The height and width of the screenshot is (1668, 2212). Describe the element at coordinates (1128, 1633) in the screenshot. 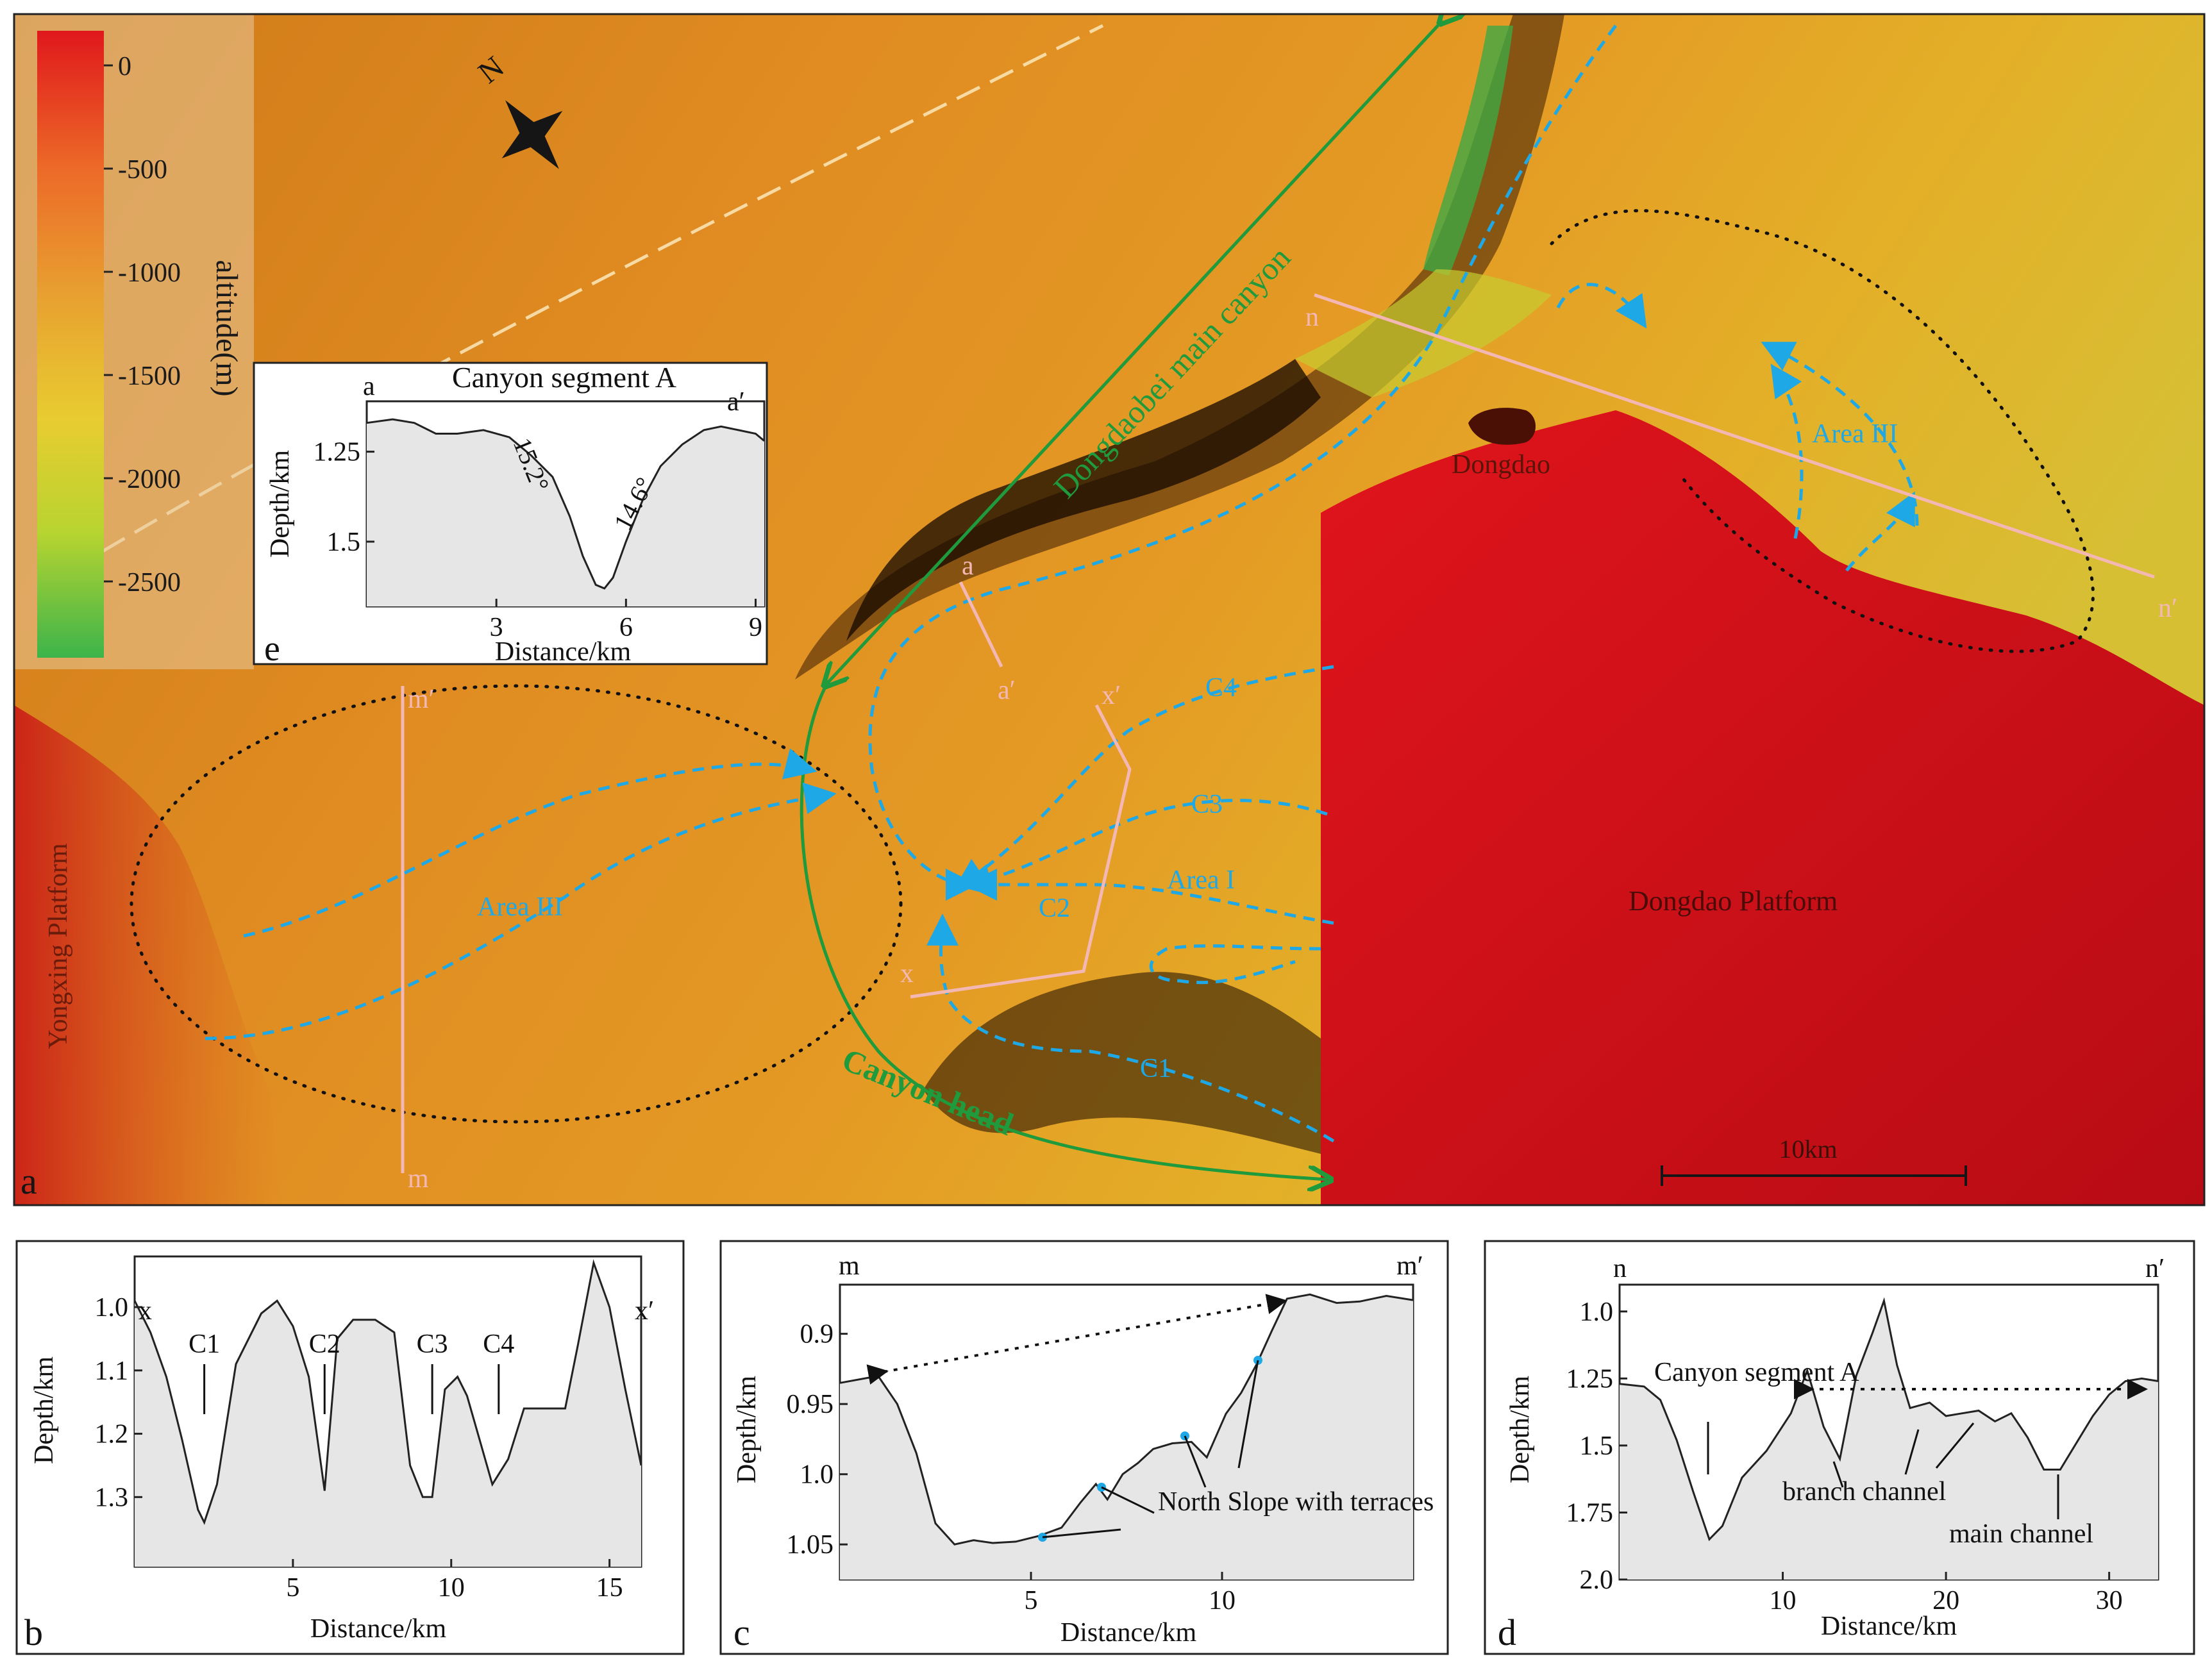

I see `panel-c-xlabel: Distance/km` at that location.